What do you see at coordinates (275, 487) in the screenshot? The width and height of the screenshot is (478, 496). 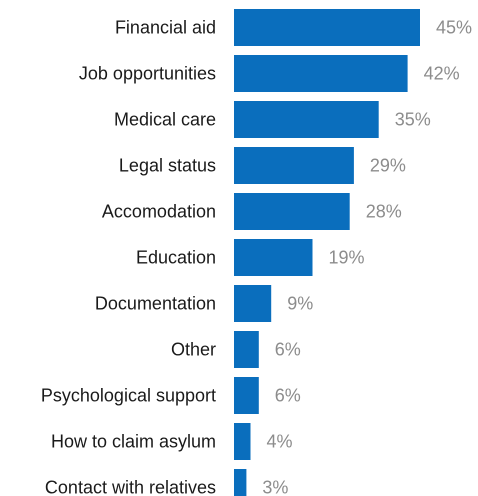 I see `value-label: 3%` at bounding box center [275, 487].